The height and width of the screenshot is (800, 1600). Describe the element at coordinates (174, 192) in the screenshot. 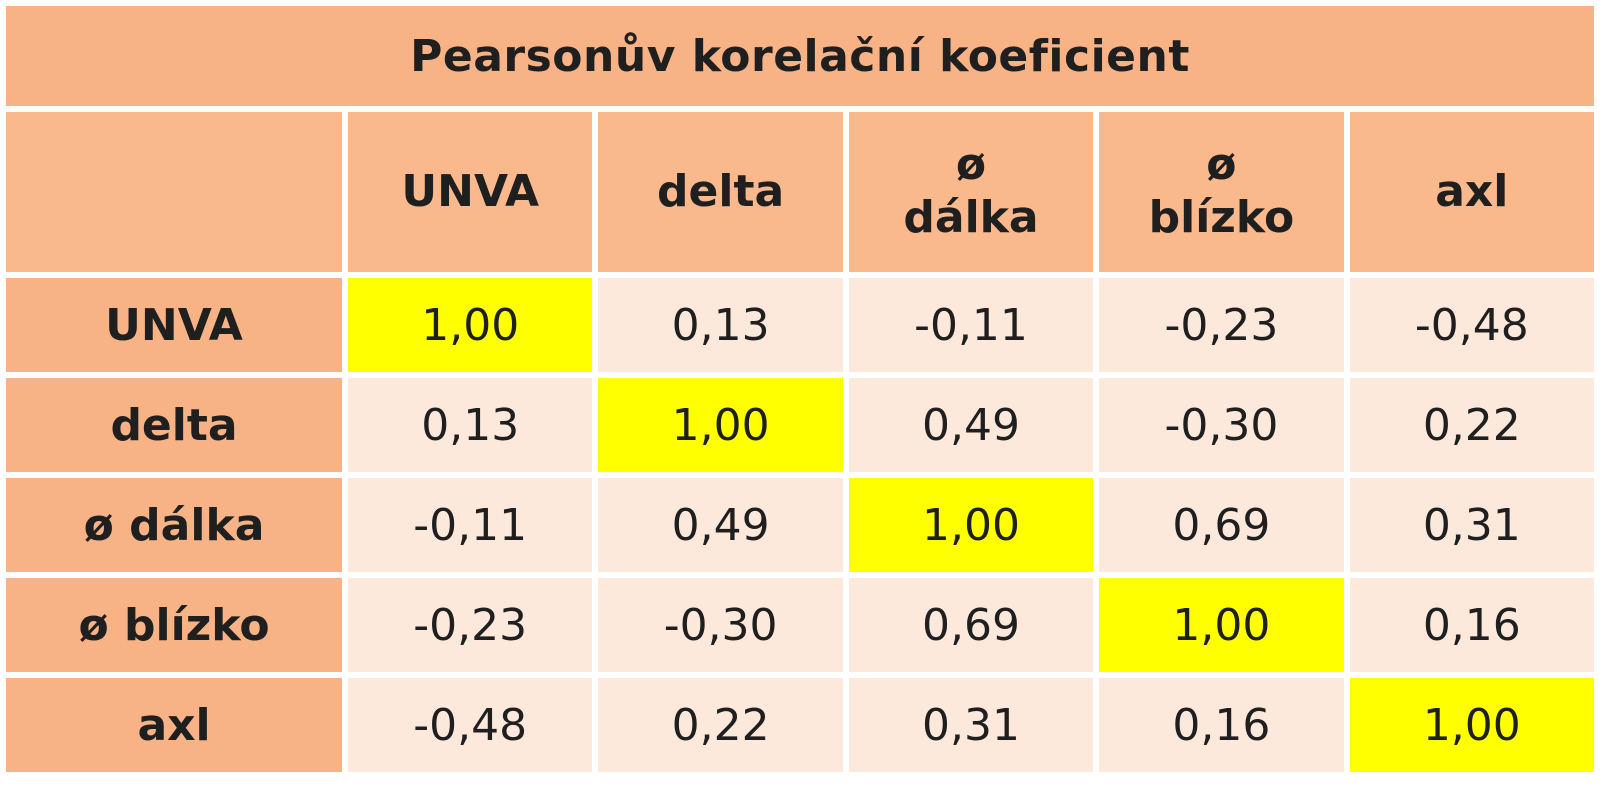

I see `corner-cell` at that location.